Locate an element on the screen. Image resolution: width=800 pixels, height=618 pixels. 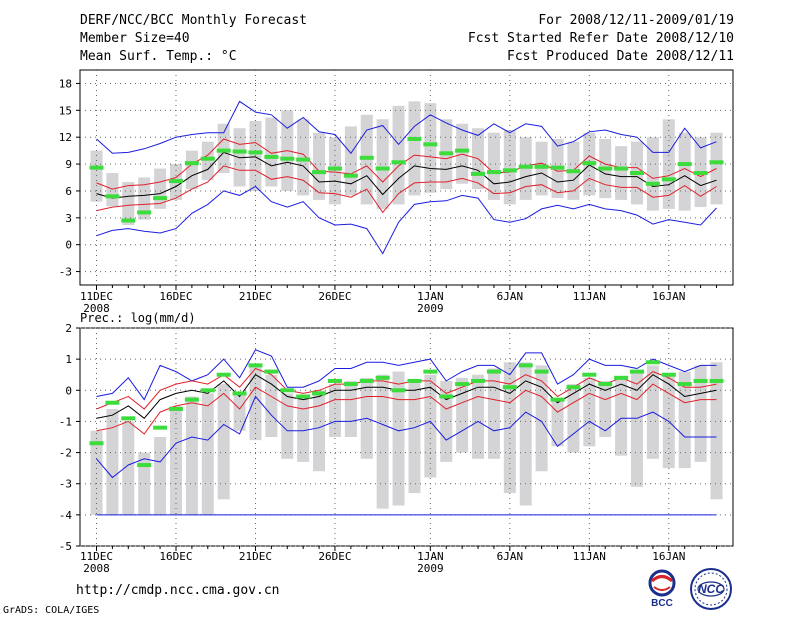
fcst-produced-date: Fcst Produced Date 2008/12/11 is located at coordinates (620, 56).